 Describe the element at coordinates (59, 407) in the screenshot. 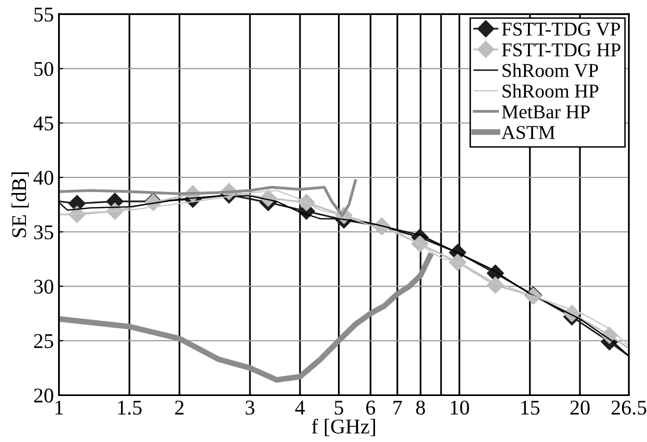

I see `x-tick-label: 1` at that location.